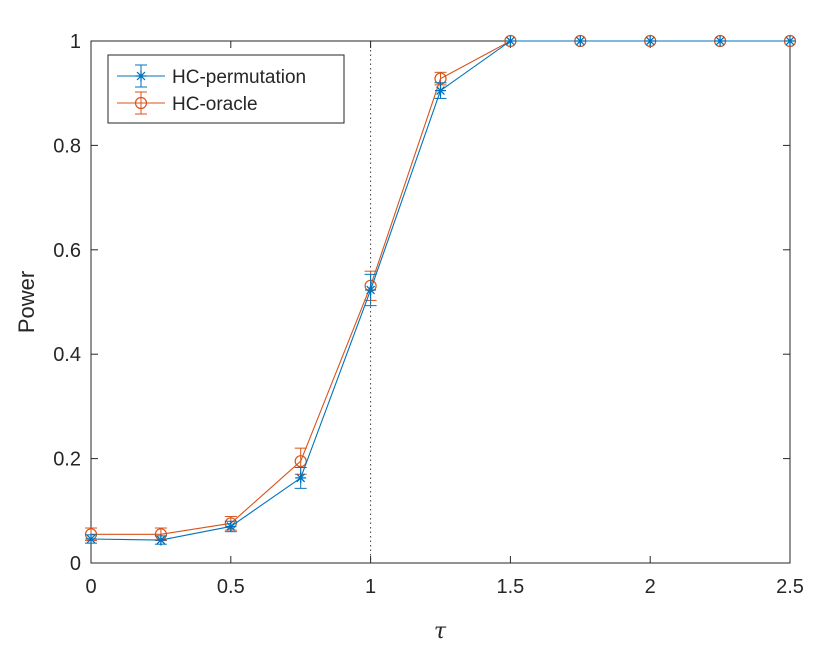  I want to click on x-tick-label: 1.5, so click(510, 587).